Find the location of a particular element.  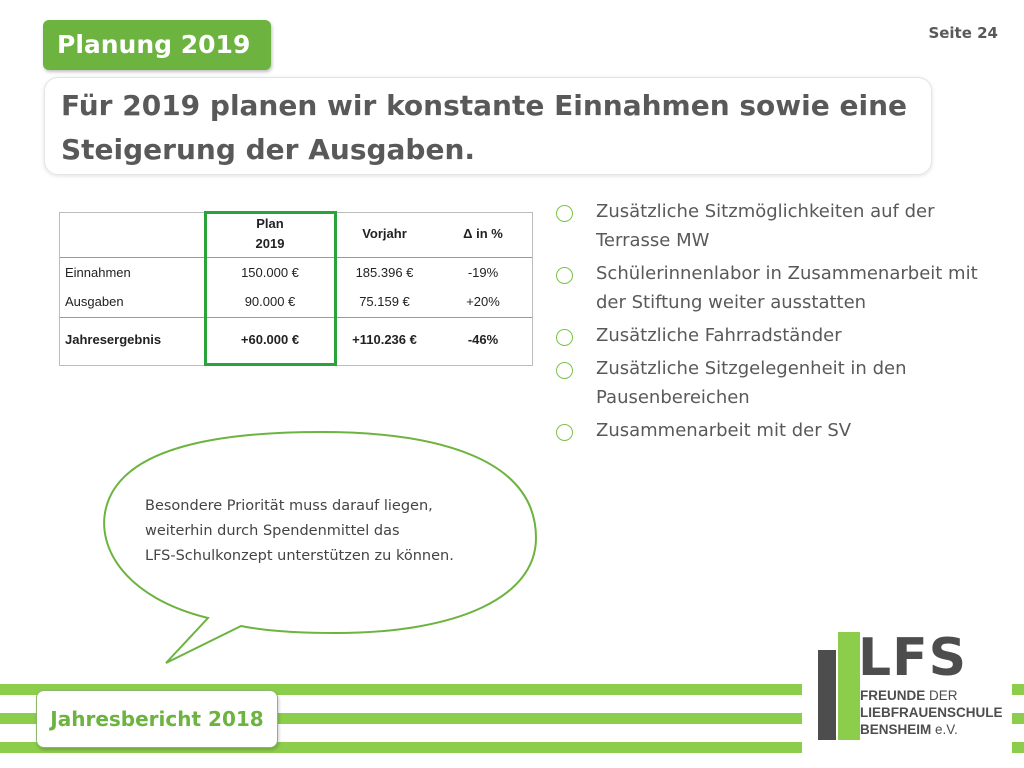

total-label: Jahresergebnis is located at coordinates (131, 338).